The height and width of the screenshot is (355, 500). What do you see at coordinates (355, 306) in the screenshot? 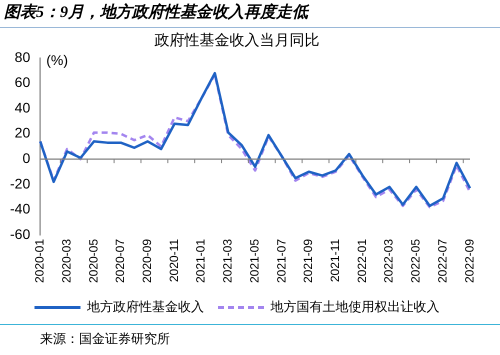
I see `legend-label: 地方国有土地使用权出让收入` at bounding box center [355, 306].